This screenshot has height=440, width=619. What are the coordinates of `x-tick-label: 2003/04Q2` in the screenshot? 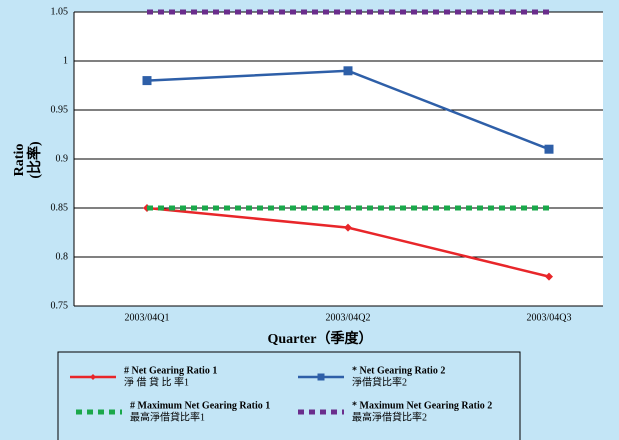 It's located at (348, 317).